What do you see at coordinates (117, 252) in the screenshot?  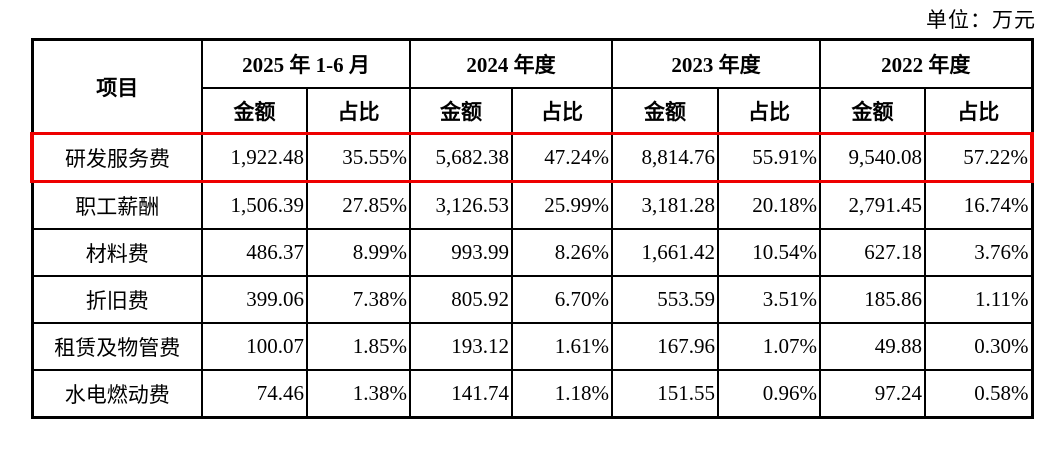 I see `row-item-label: 材料费` at bounding box center [117, 252].